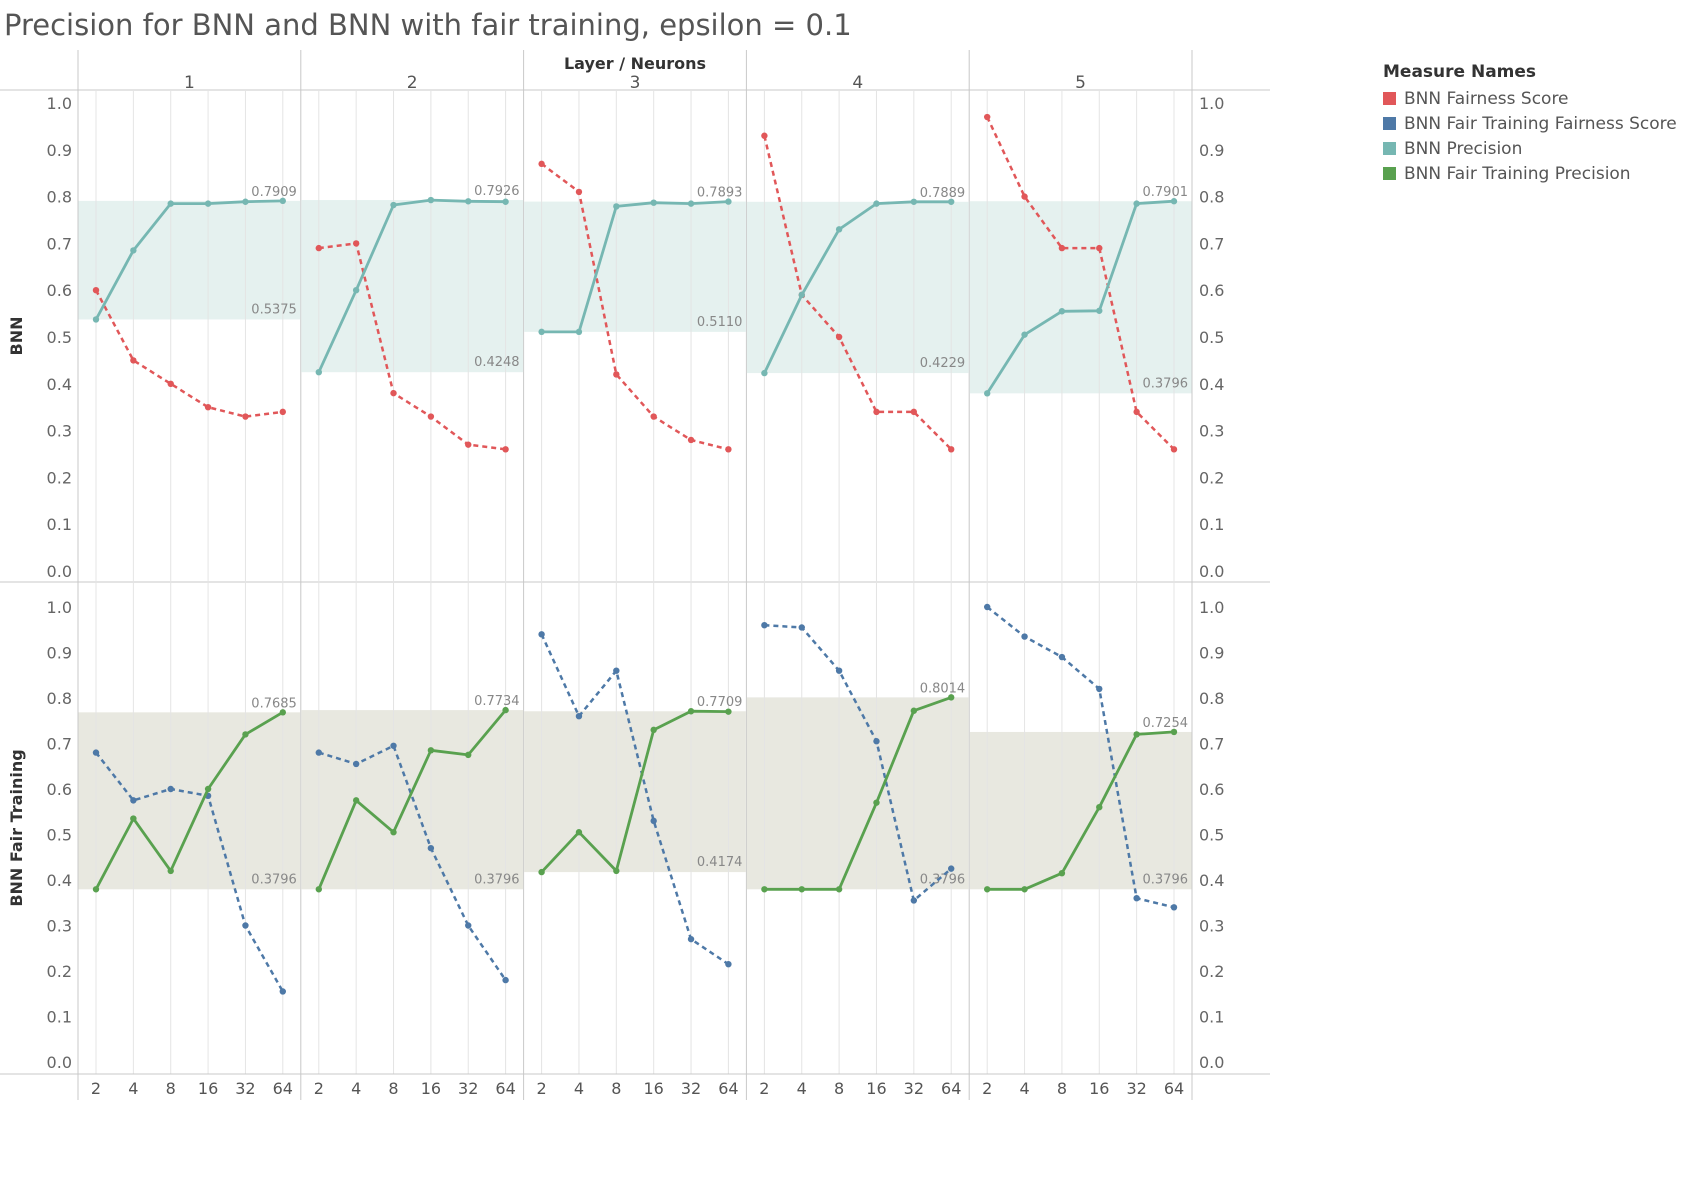 The image size is (1687, 1185). I want to click on legend-item: BNN Fair Training Precision, so click(1530, 173).